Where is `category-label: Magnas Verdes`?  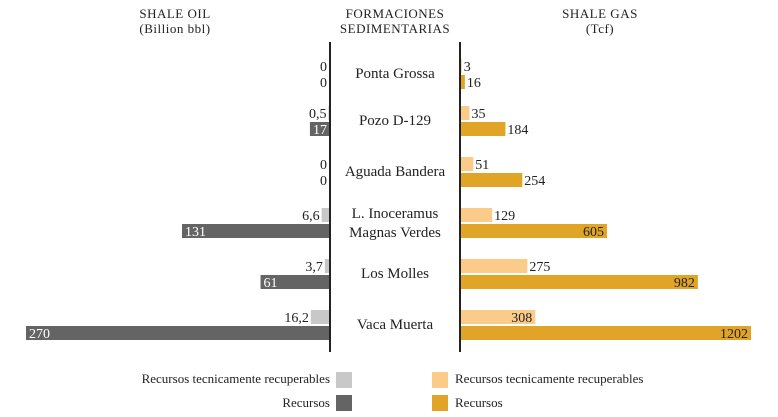 category-label: Magnas Verdes is located at coordinates (395, 233).